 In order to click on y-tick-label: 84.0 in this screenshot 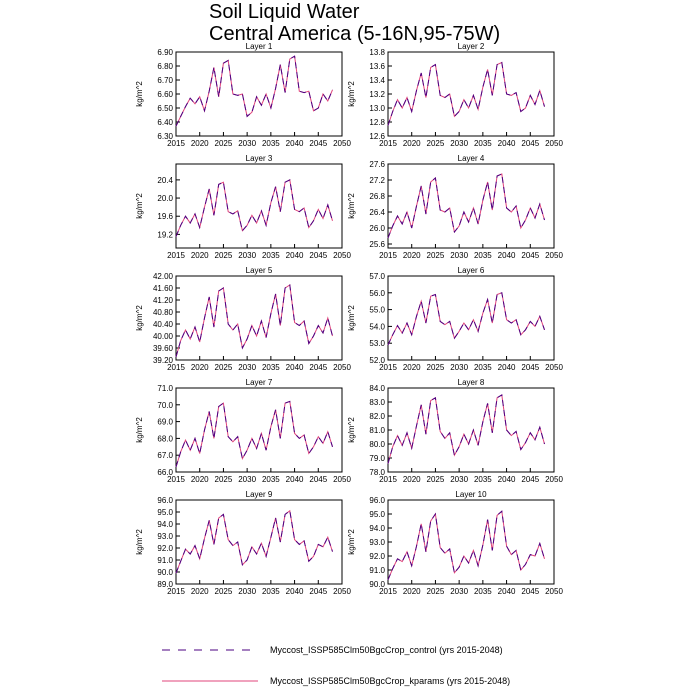, I will do `click(377, 388)`.